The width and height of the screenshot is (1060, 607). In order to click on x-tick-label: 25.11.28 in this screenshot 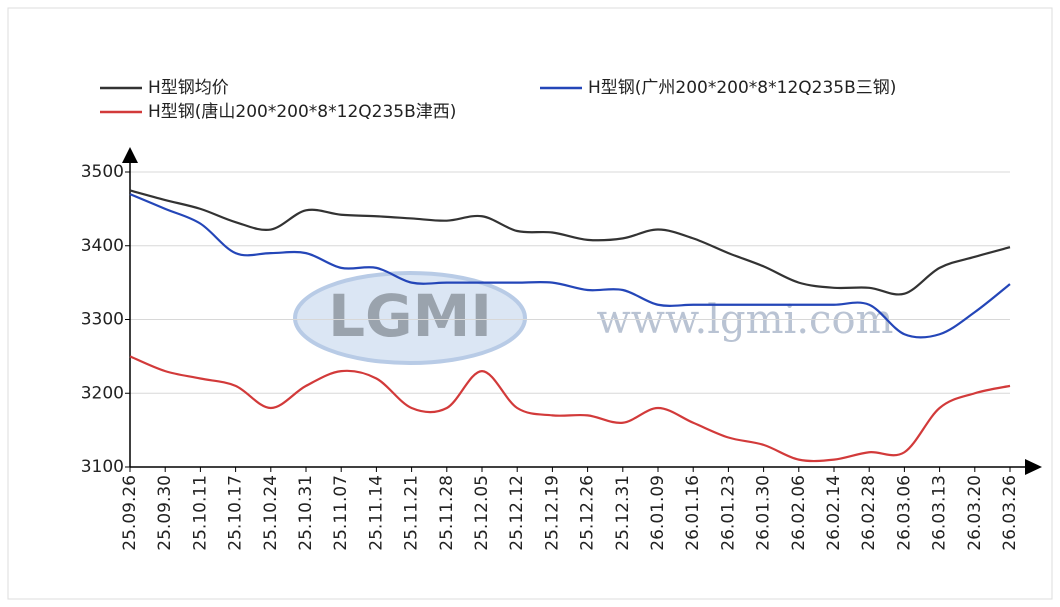, I will do `click(447, 513)`.